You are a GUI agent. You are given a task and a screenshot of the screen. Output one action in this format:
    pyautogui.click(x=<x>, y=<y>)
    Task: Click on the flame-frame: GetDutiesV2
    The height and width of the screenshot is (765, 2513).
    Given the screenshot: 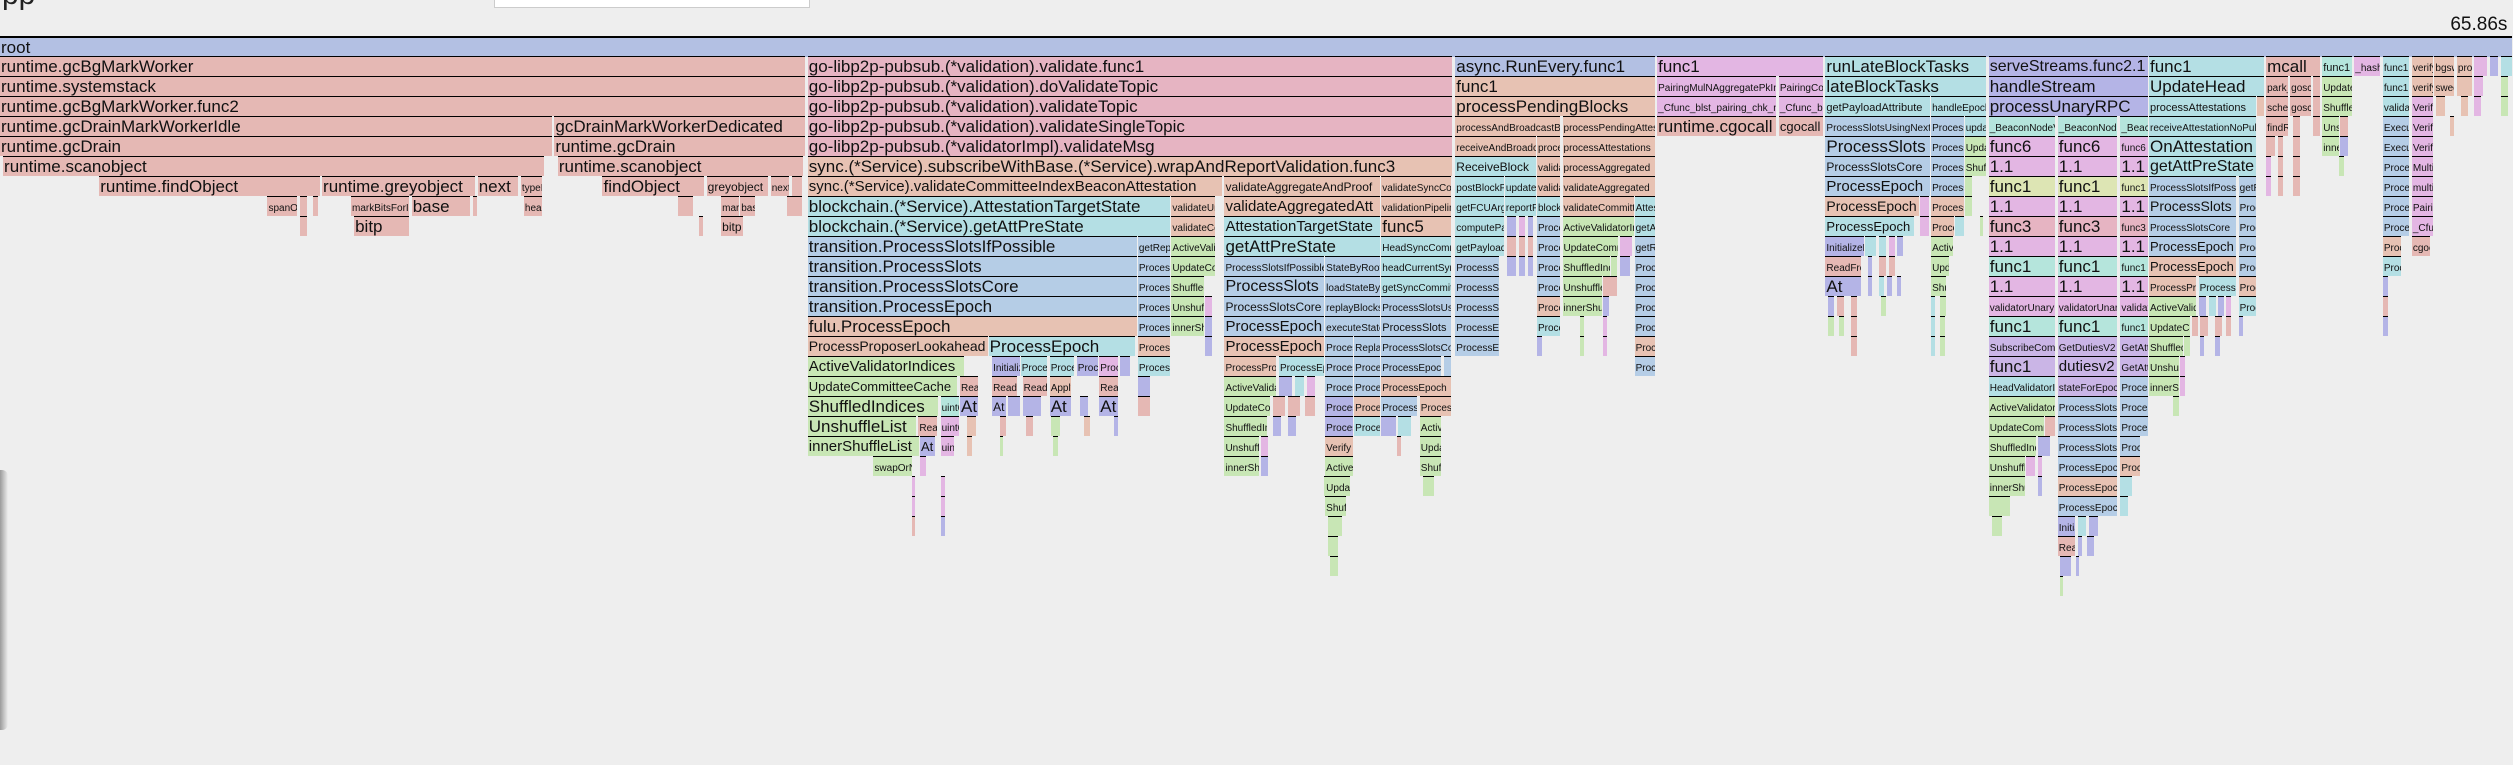 What is the action you would take?
    pyautogui.click(x=2087, y=346)
    